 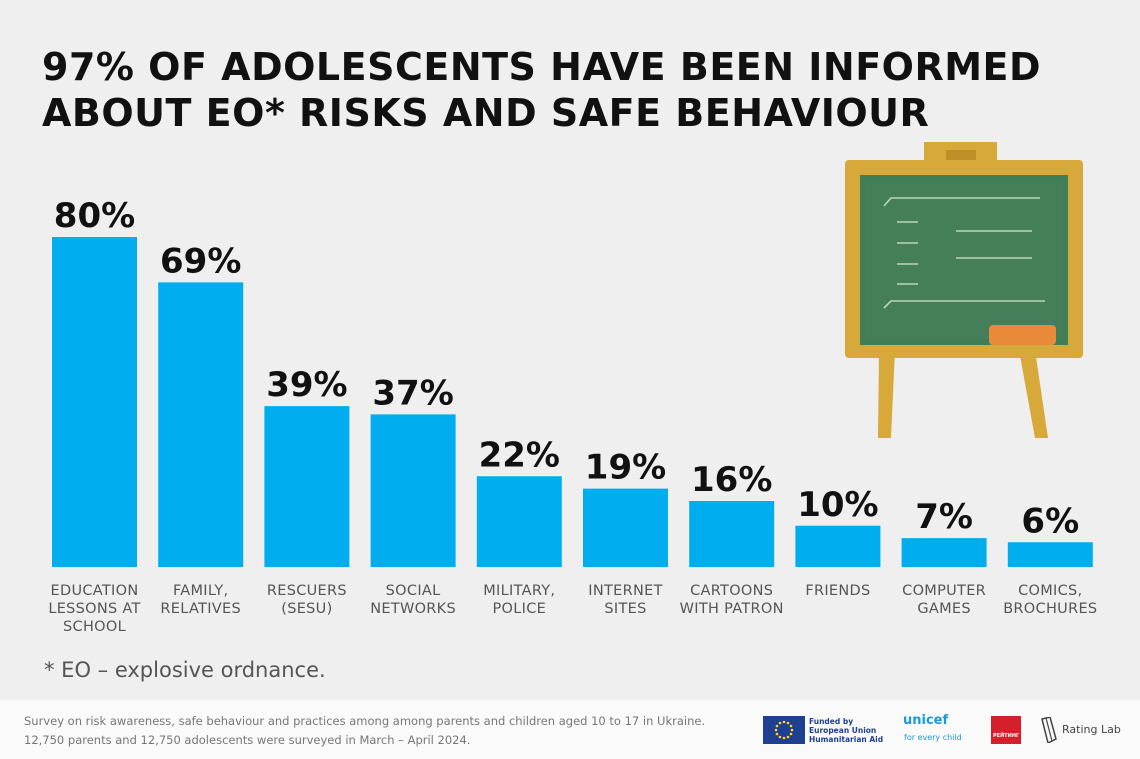 What do you see at coordinates (1006, 736) in the screenshot?
I see `reiting-wordmark: РЕЙТИНГ` at bounding box center [1006, 736].